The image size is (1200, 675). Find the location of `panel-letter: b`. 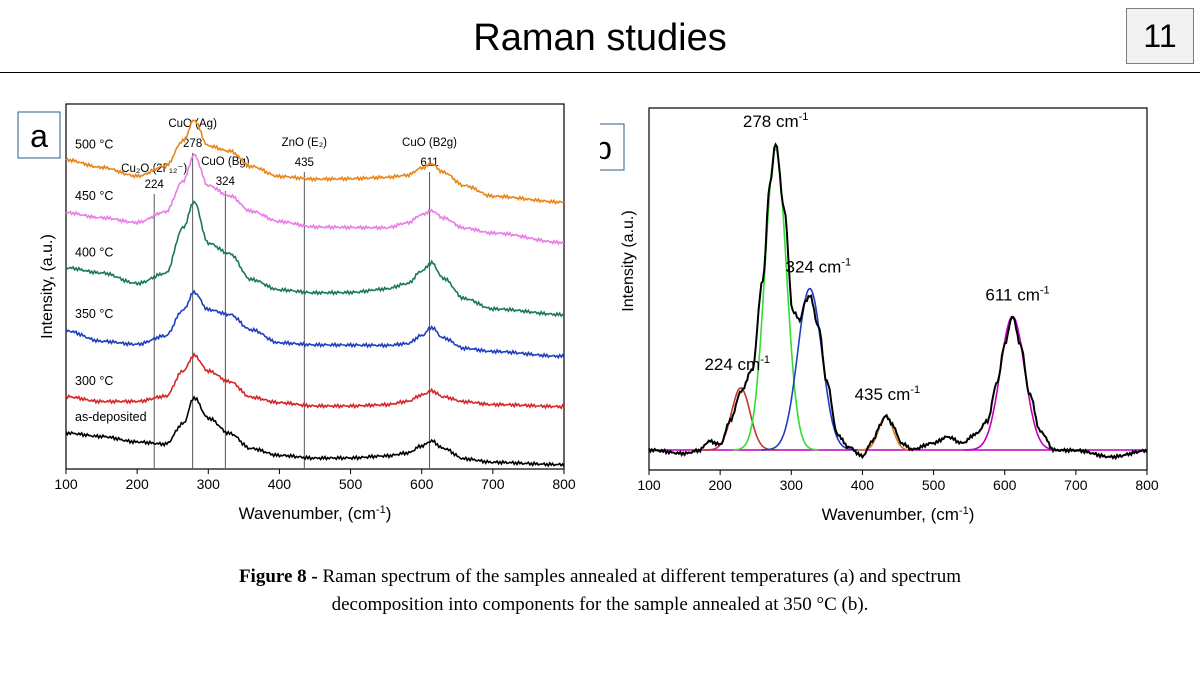

panel-letter: b is located at coordinates (606, 148).